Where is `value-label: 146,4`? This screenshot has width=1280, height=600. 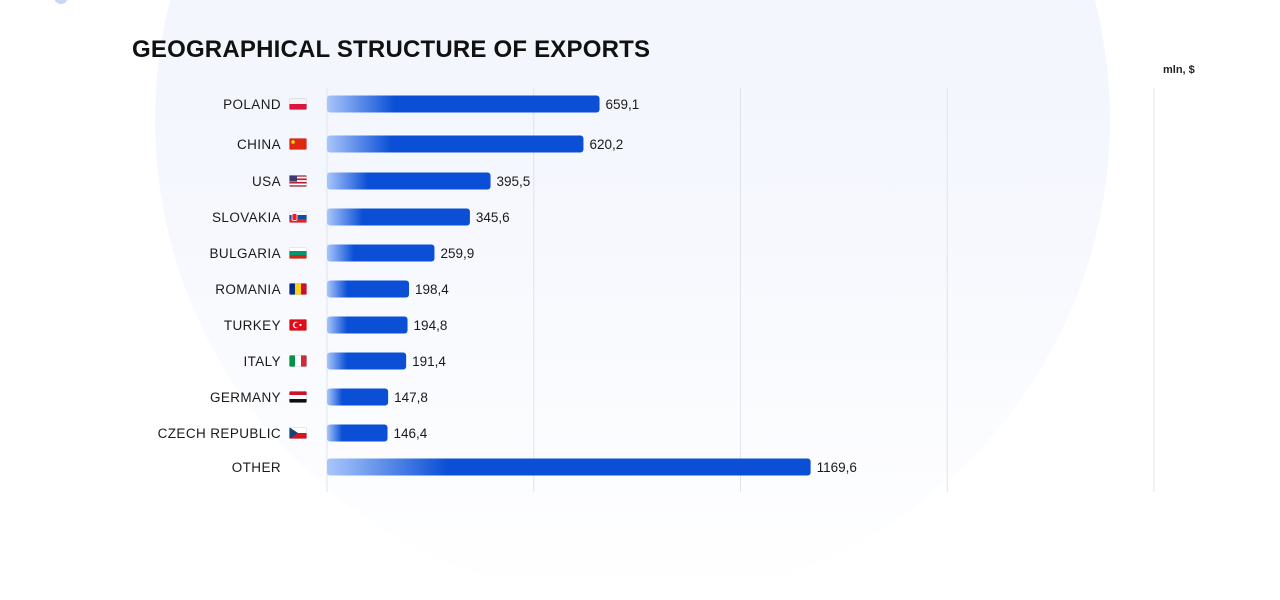
value-label: 146,4 is located at coordinates (411, 433).